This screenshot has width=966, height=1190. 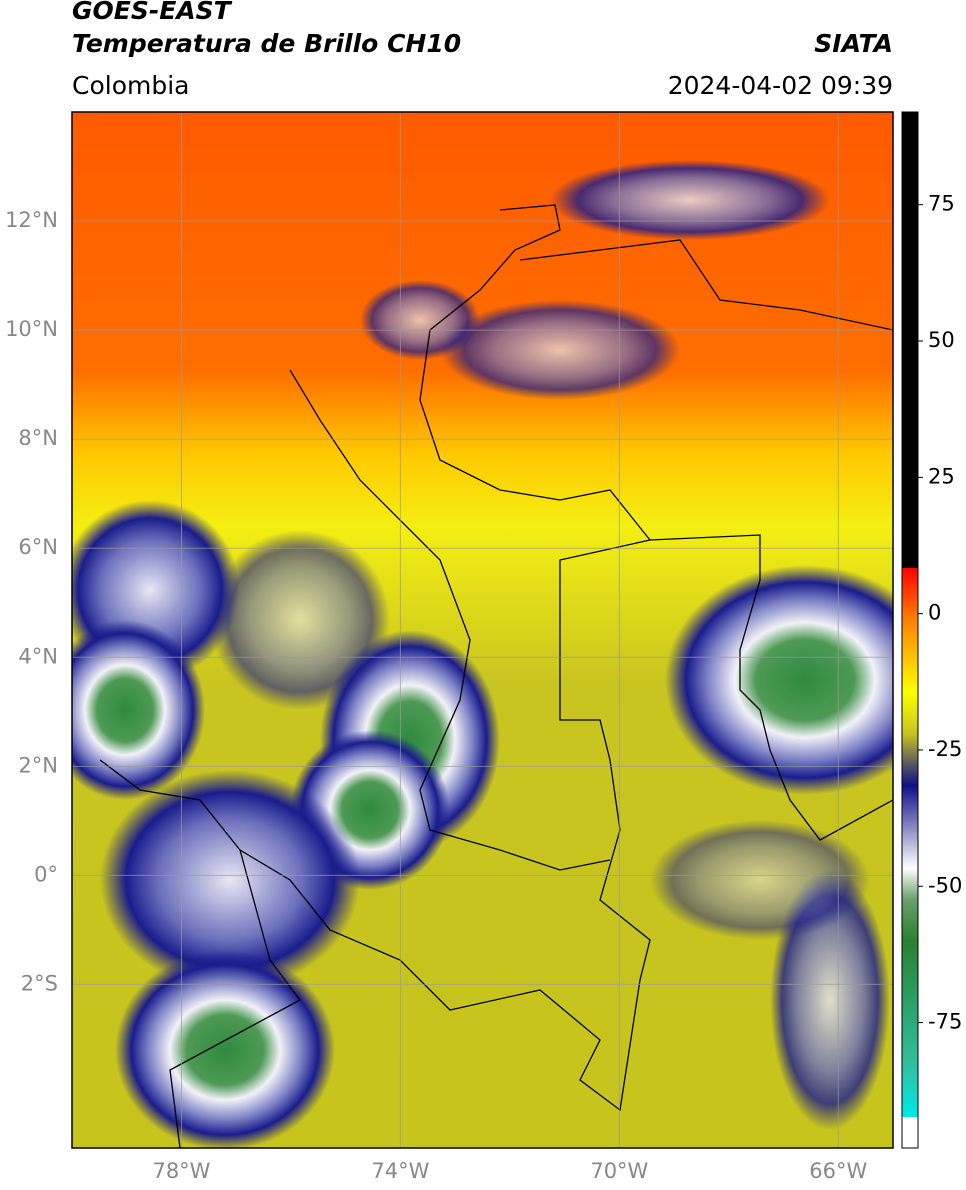 I want to click on y-tick-label: 12°N, so click(x=31, y=220).